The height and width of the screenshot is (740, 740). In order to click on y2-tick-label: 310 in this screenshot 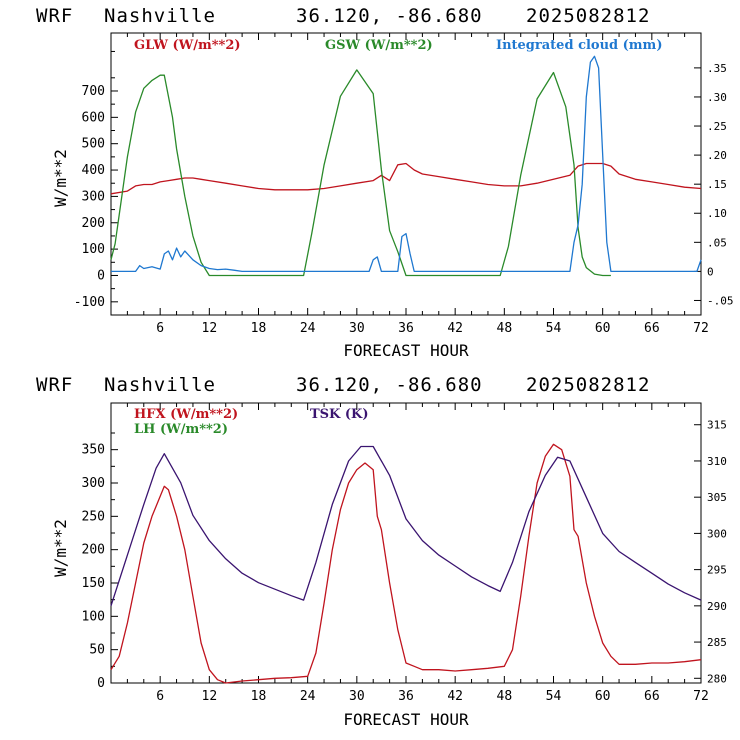, I will do `click(717, 461)`.